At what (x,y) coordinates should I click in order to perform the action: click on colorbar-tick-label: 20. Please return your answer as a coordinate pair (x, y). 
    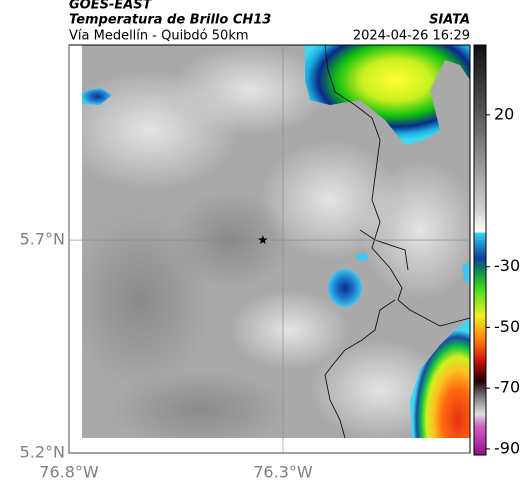
    Looking at the image, I should click on (504, 113).